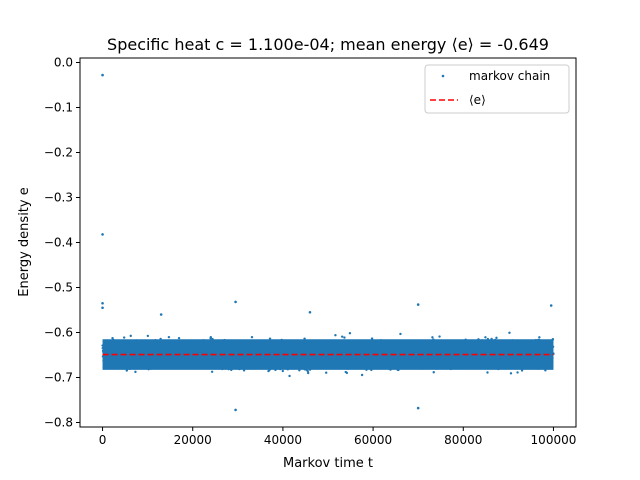  Describe the element at coordinates (58, 288) in the screenshot. I see `y-tick-label: −0.5` at that location.